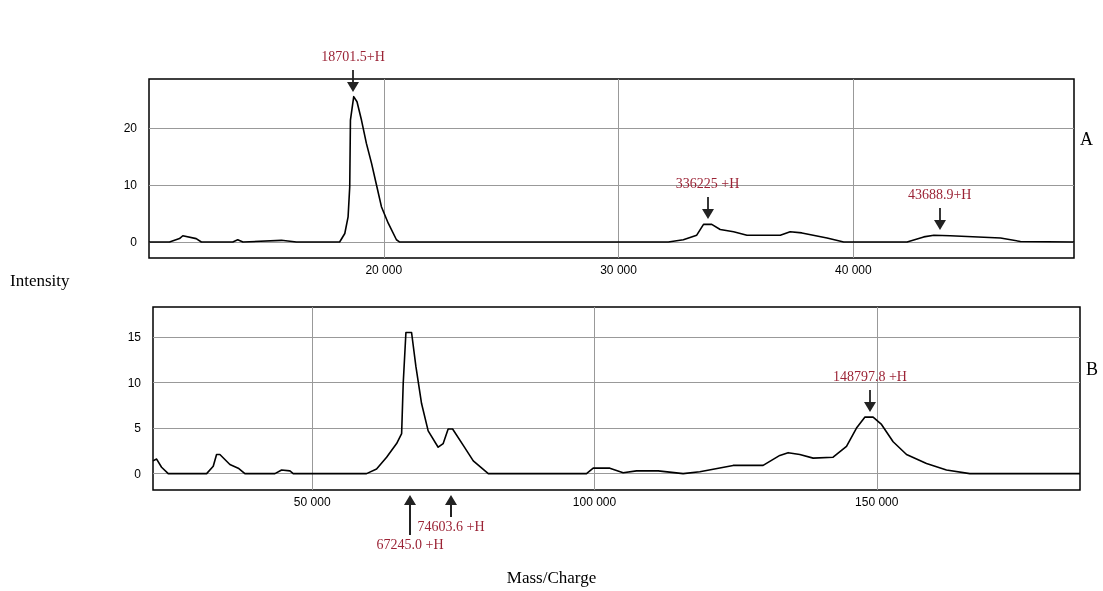 The height and width of the screenshot is (591, 1103). I want to click on x-tick-label: 40 000, so click(853, 270).